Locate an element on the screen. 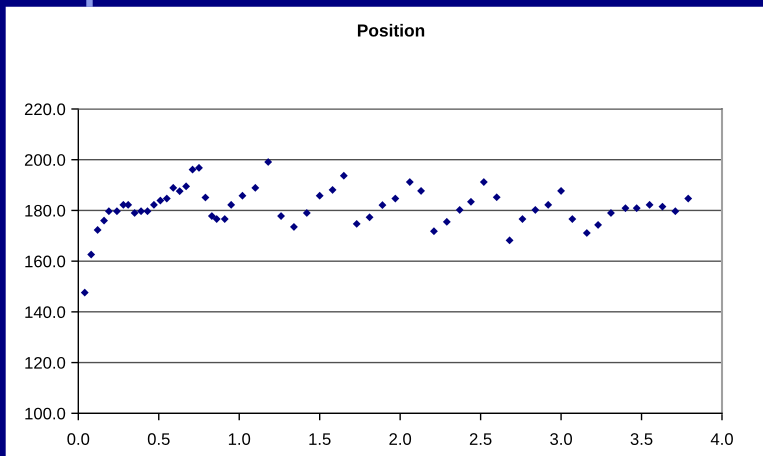  y-tick-label: 100.0 is located at coordinates (45, 414).